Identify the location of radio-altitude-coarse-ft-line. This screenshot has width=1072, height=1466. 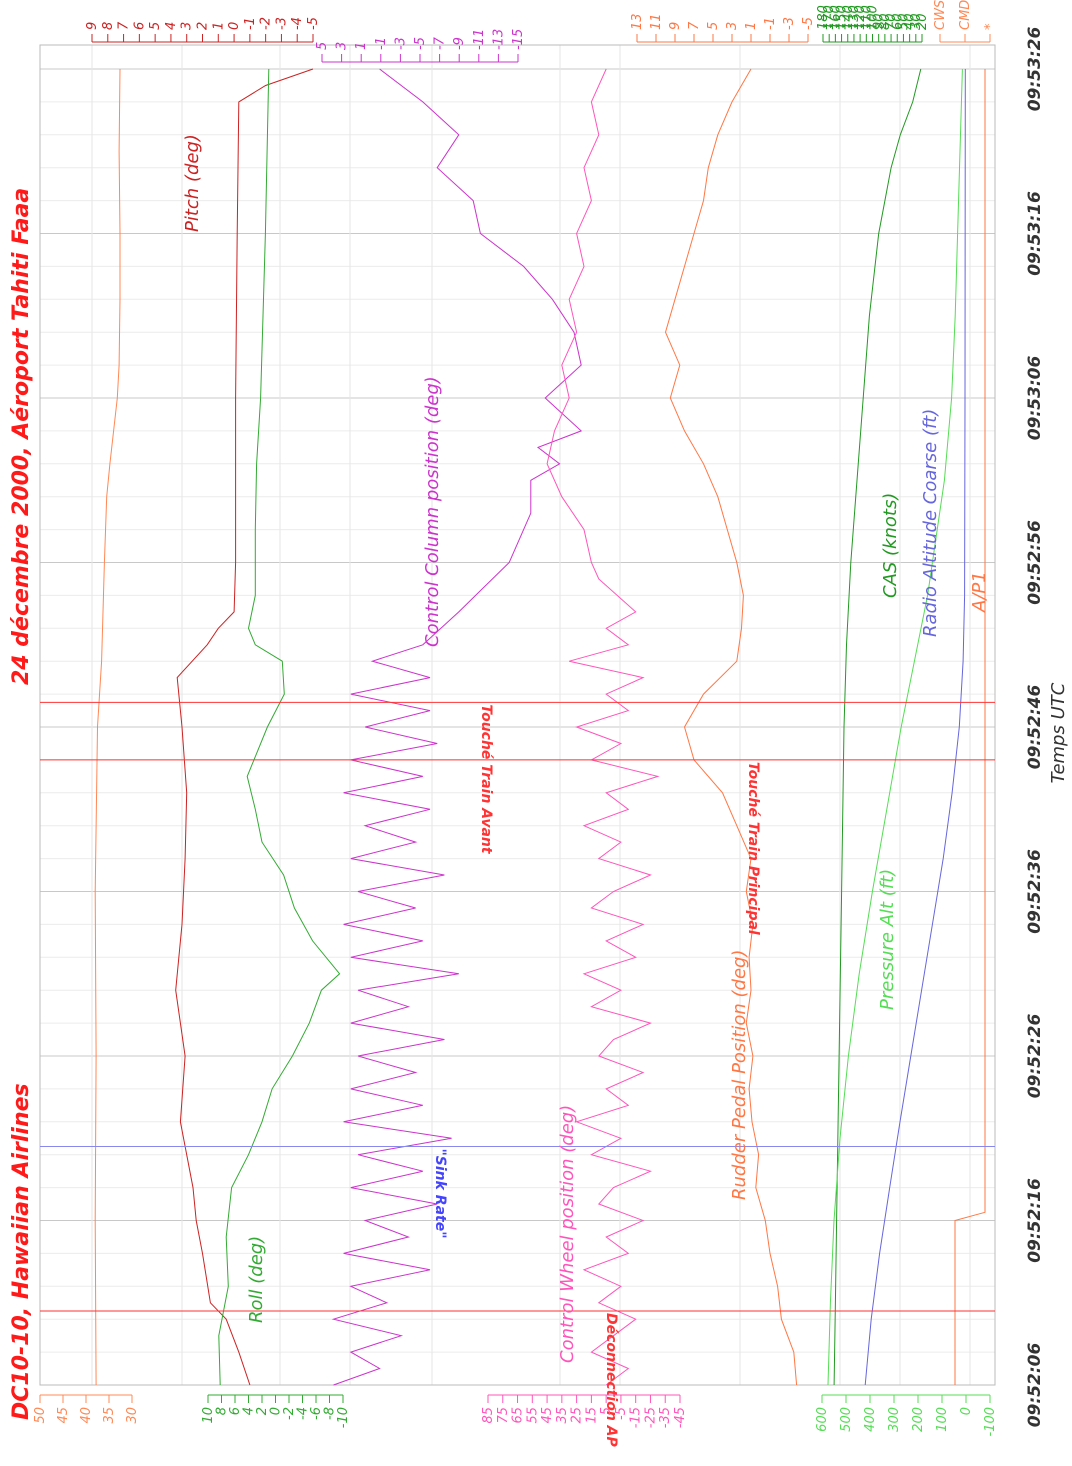
(915, 727).